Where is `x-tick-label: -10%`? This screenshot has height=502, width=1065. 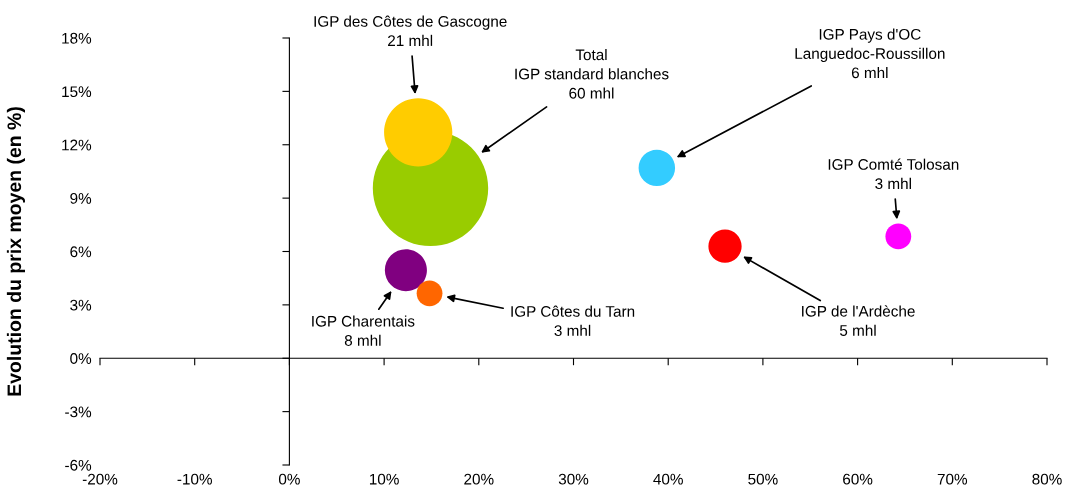
x-tick-label: -10% is located at coordinates (194, 479).